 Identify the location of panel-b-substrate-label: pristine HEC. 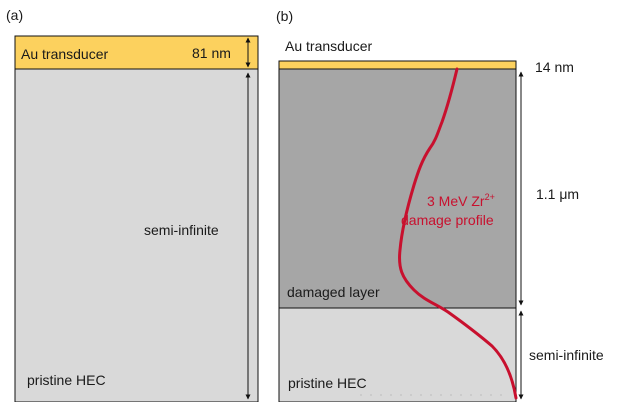
(327, 383).